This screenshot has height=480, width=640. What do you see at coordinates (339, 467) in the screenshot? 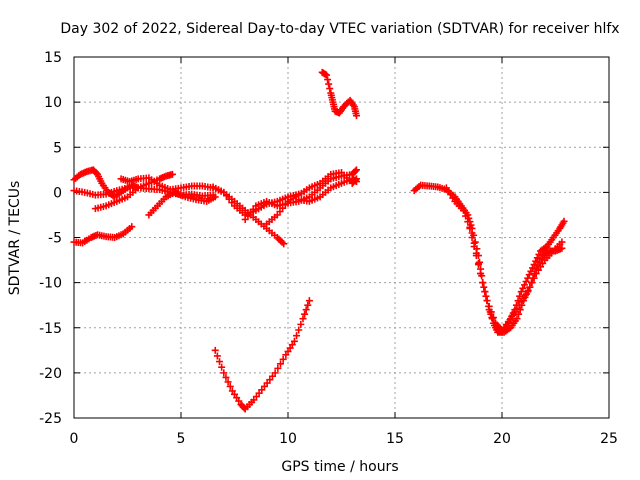
I see `x-axis-label: GPS time / hours` at bounding box center [339, 467].